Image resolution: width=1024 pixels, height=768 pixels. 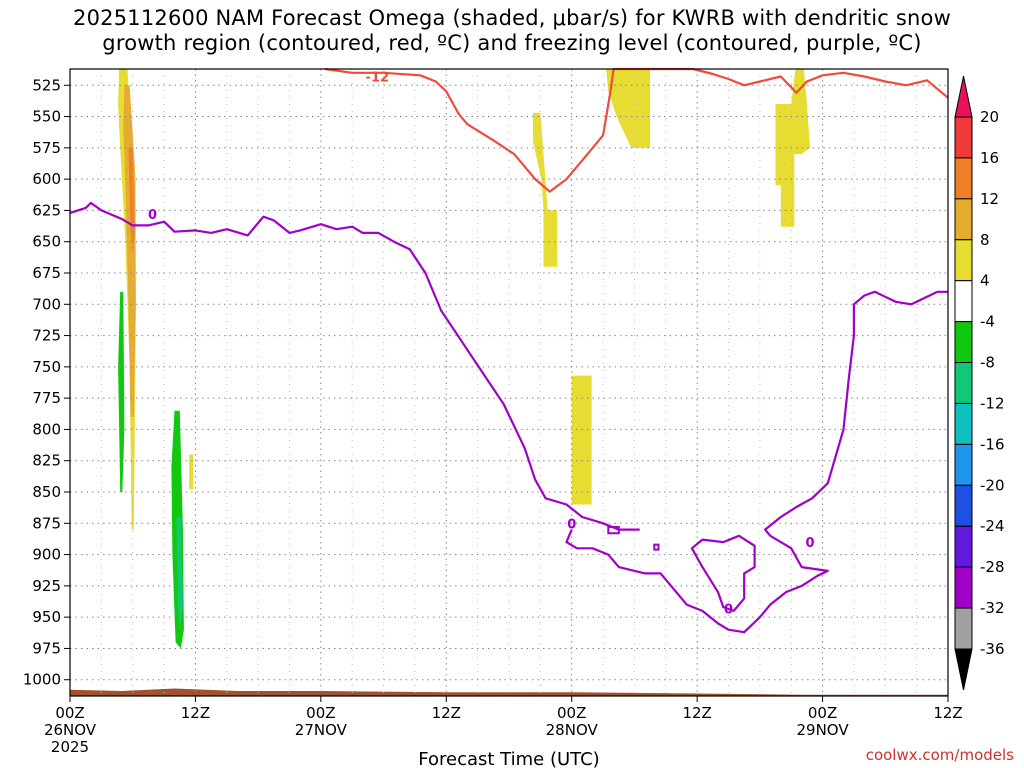 What do you see at coordinates (985, 240) in the screenshot?
I see `colorbar-label-3: 8` at bounding box center [985, 240].